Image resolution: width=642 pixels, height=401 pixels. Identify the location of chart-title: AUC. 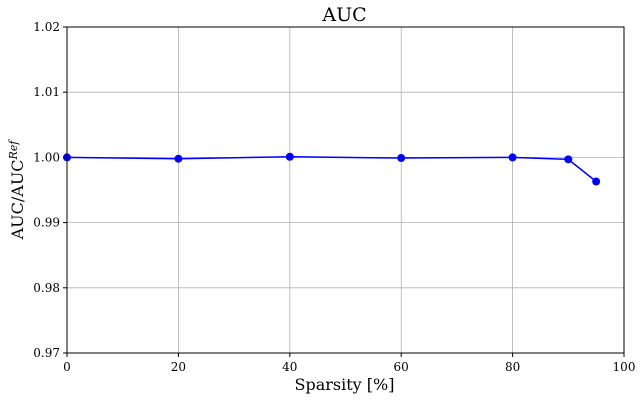
(343, 15).